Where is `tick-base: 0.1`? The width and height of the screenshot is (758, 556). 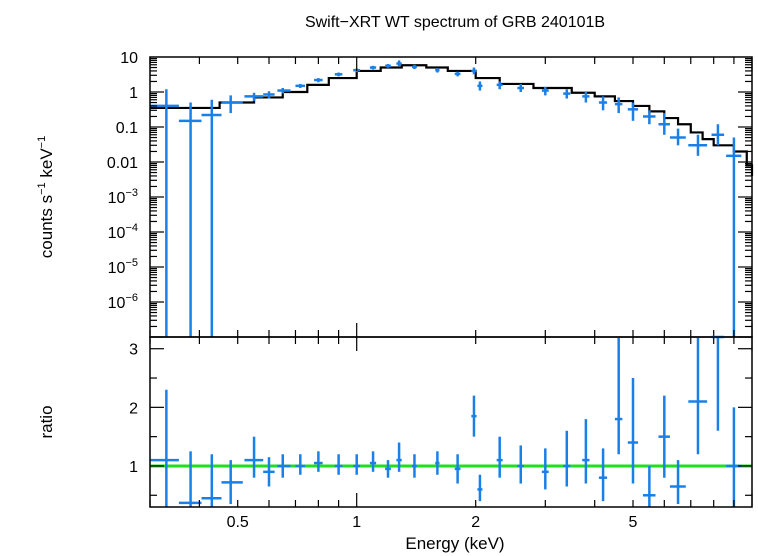 tick-base: 0.1 is located at coordinates (127, 128).